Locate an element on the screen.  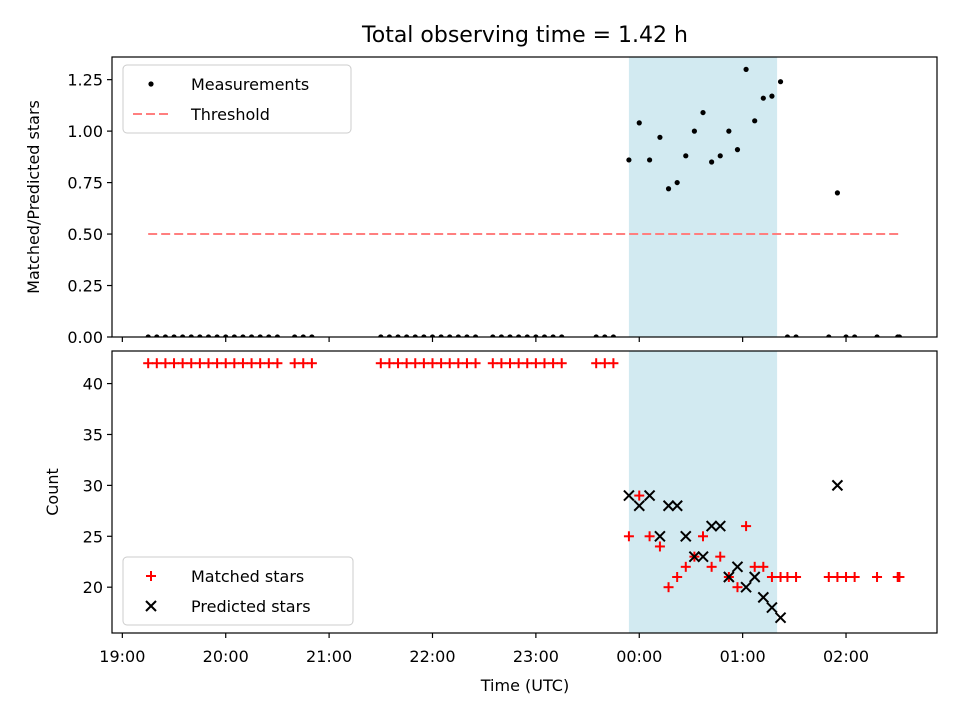
legend-marker-predicted is located at coordinates (151, 606).